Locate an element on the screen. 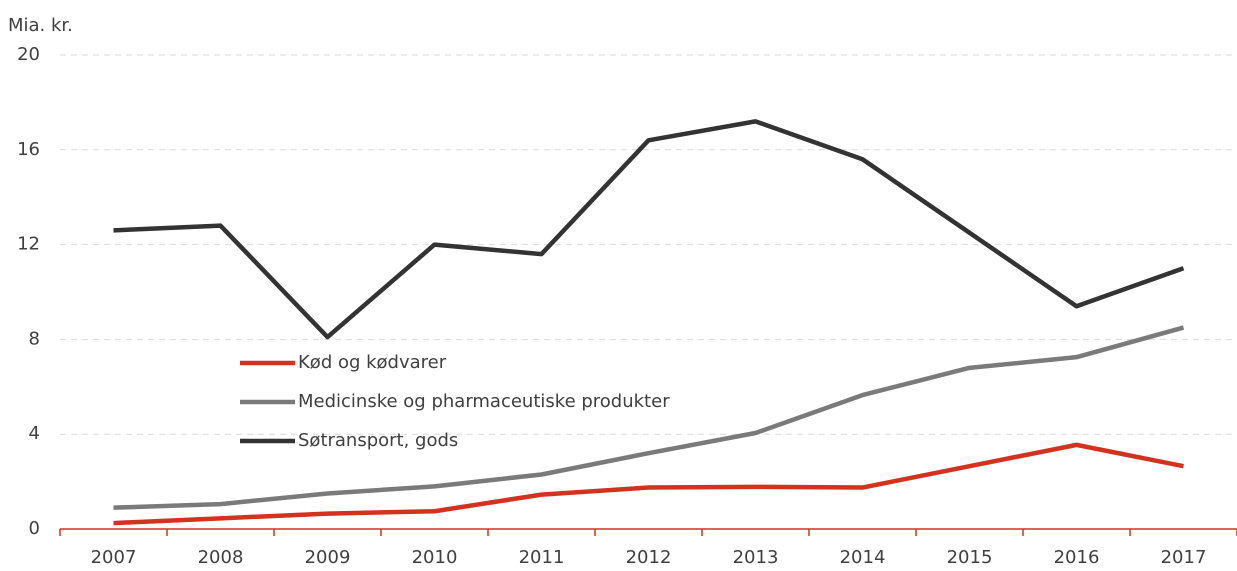 This screenshot has height=571, width=1237. x-tick-label: 2012 is located at coordinates (649, 557).